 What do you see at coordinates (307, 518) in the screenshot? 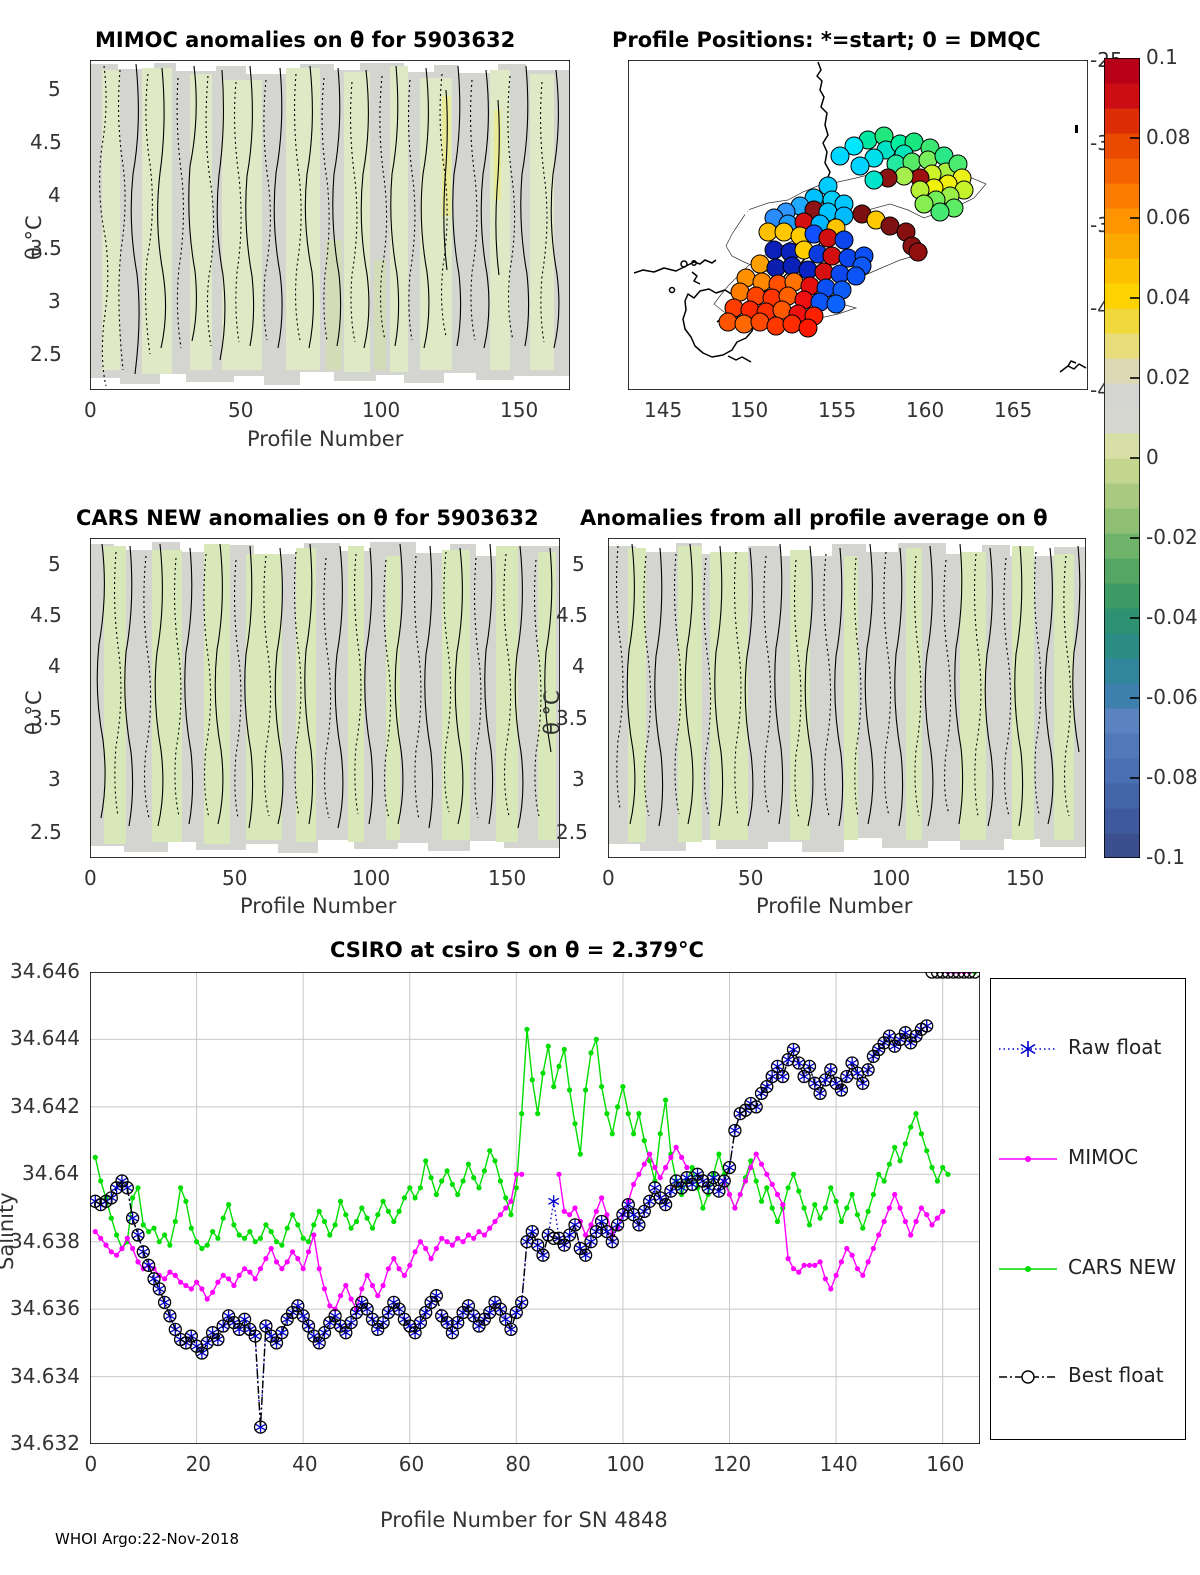
I see `cars-panel-title: CARS NEW anomalies on θ for 5903632` at bounding box center [307, 518].